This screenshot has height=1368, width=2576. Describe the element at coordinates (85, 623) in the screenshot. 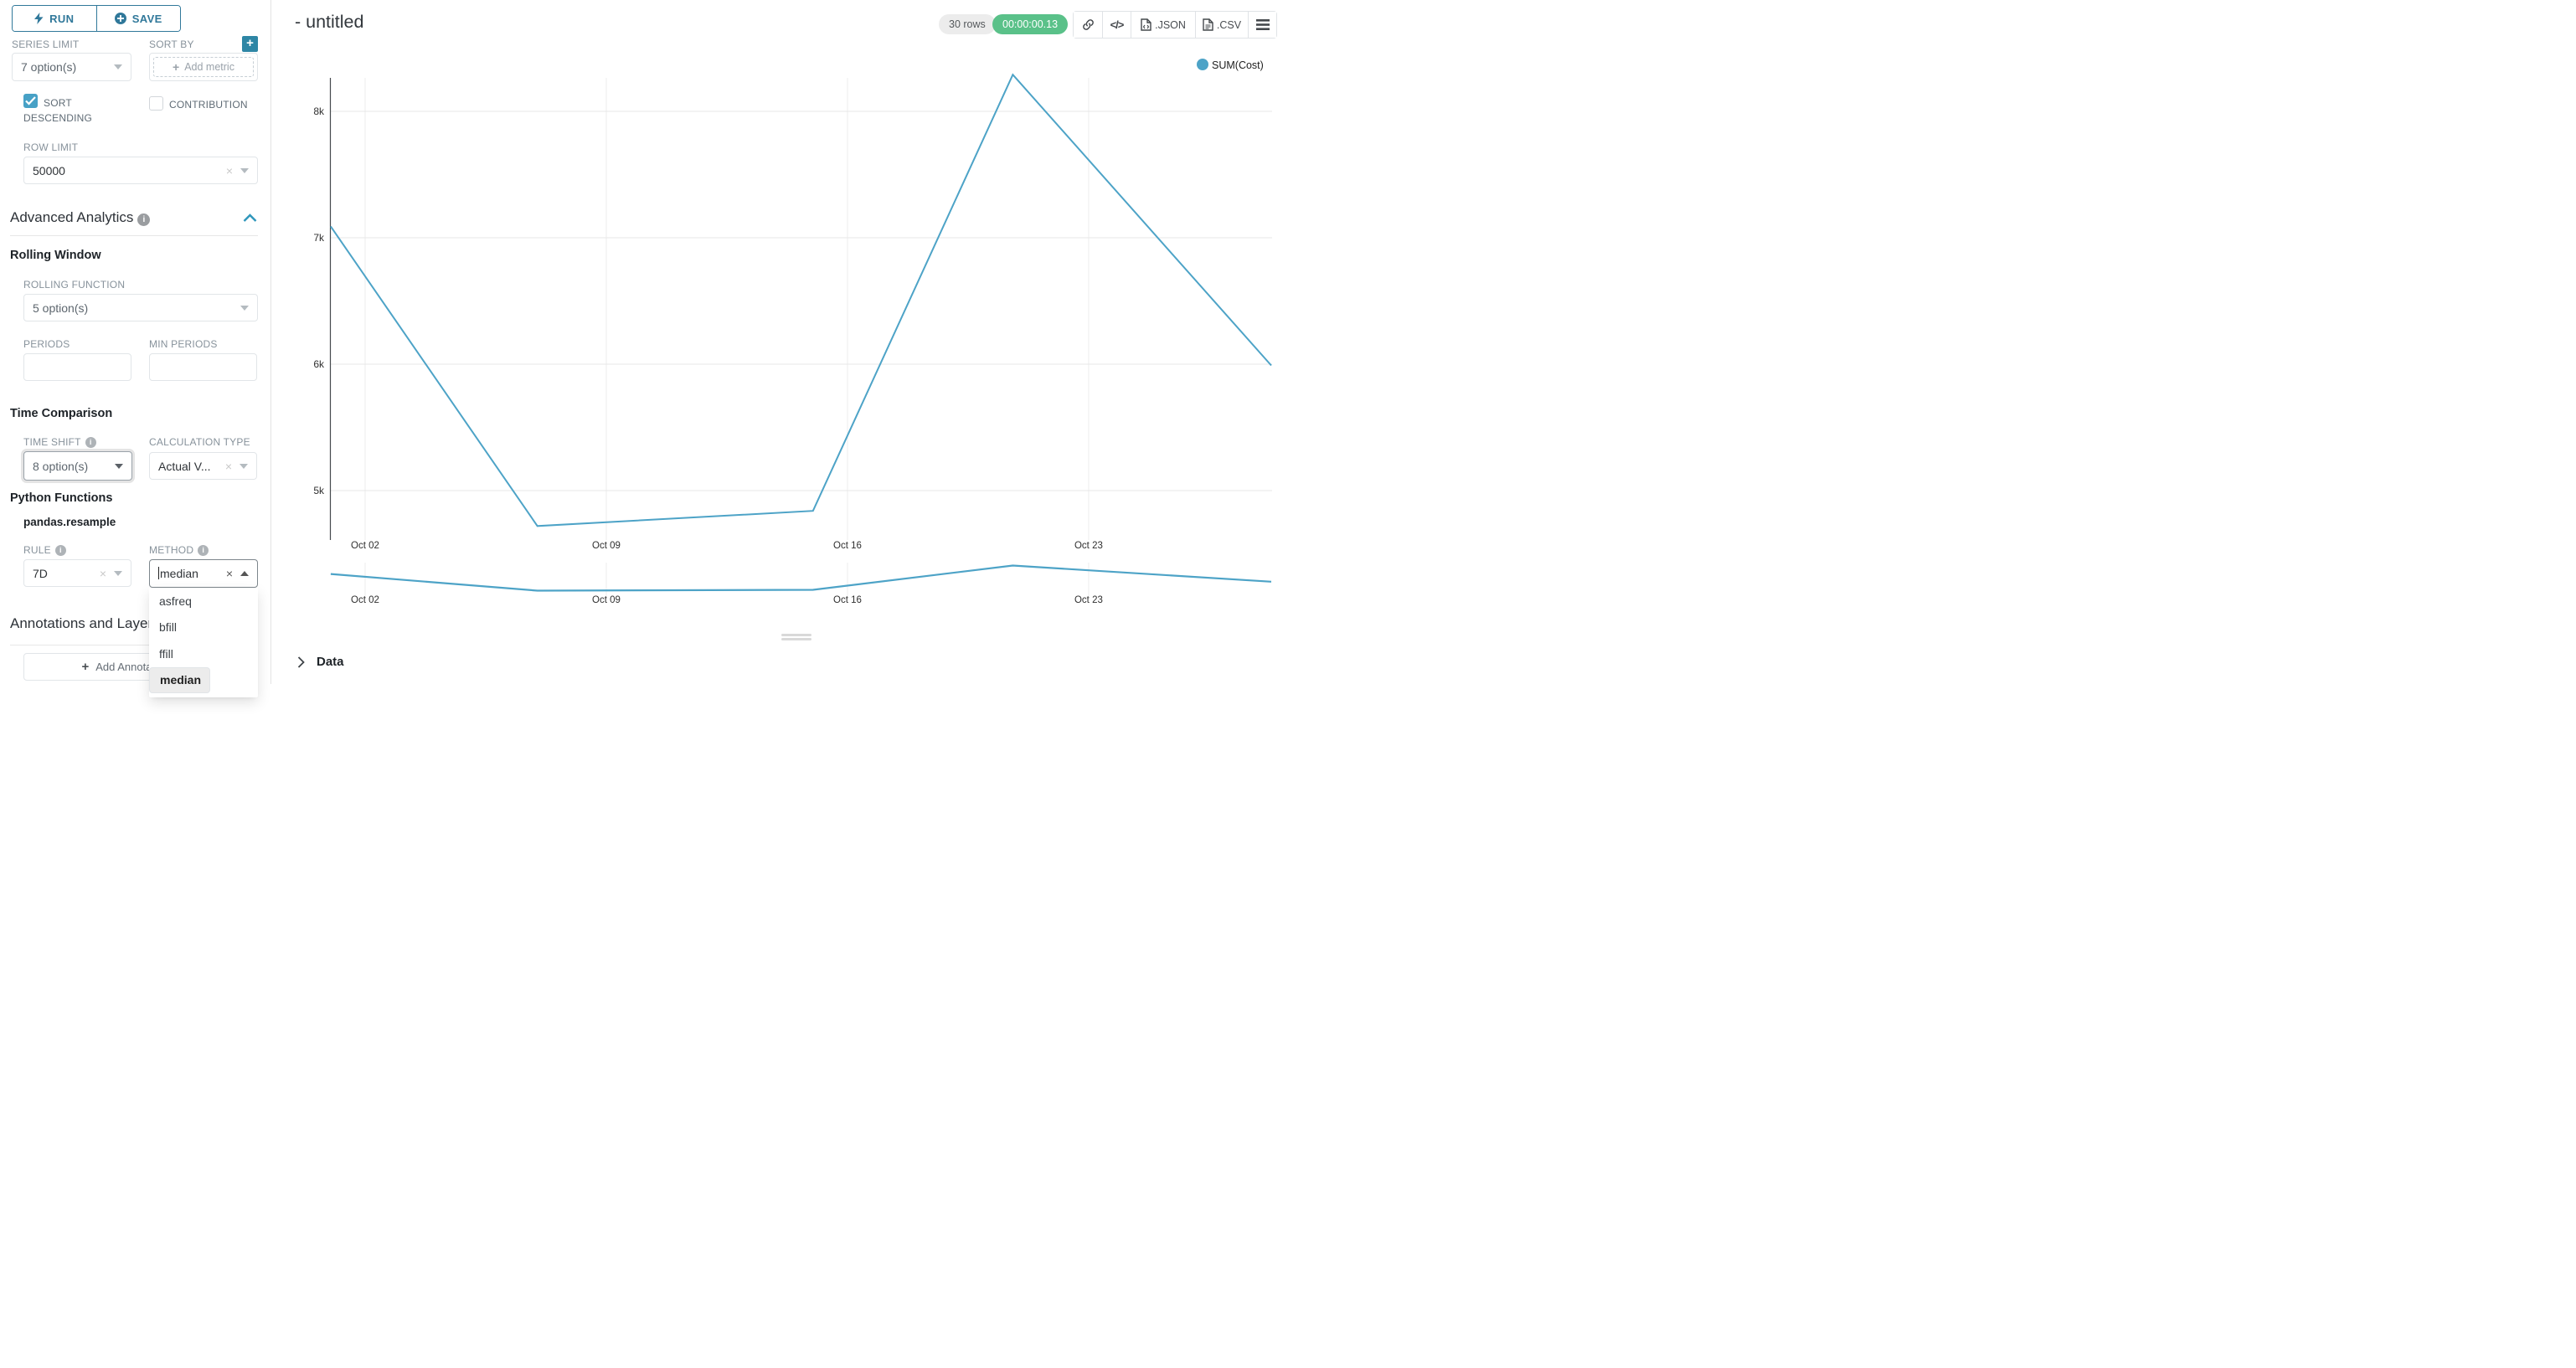

I see `annotations-layers-header: Annotations and Layers` at that location.